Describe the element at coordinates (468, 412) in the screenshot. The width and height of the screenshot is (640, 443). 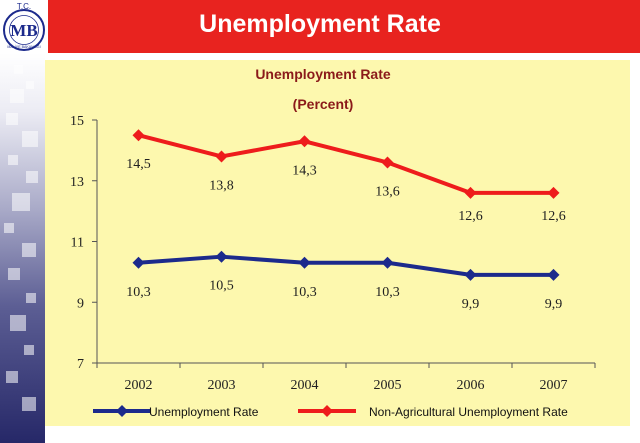
I see `legend-label: Non-Agricultural Unemployment Rate` at that location.